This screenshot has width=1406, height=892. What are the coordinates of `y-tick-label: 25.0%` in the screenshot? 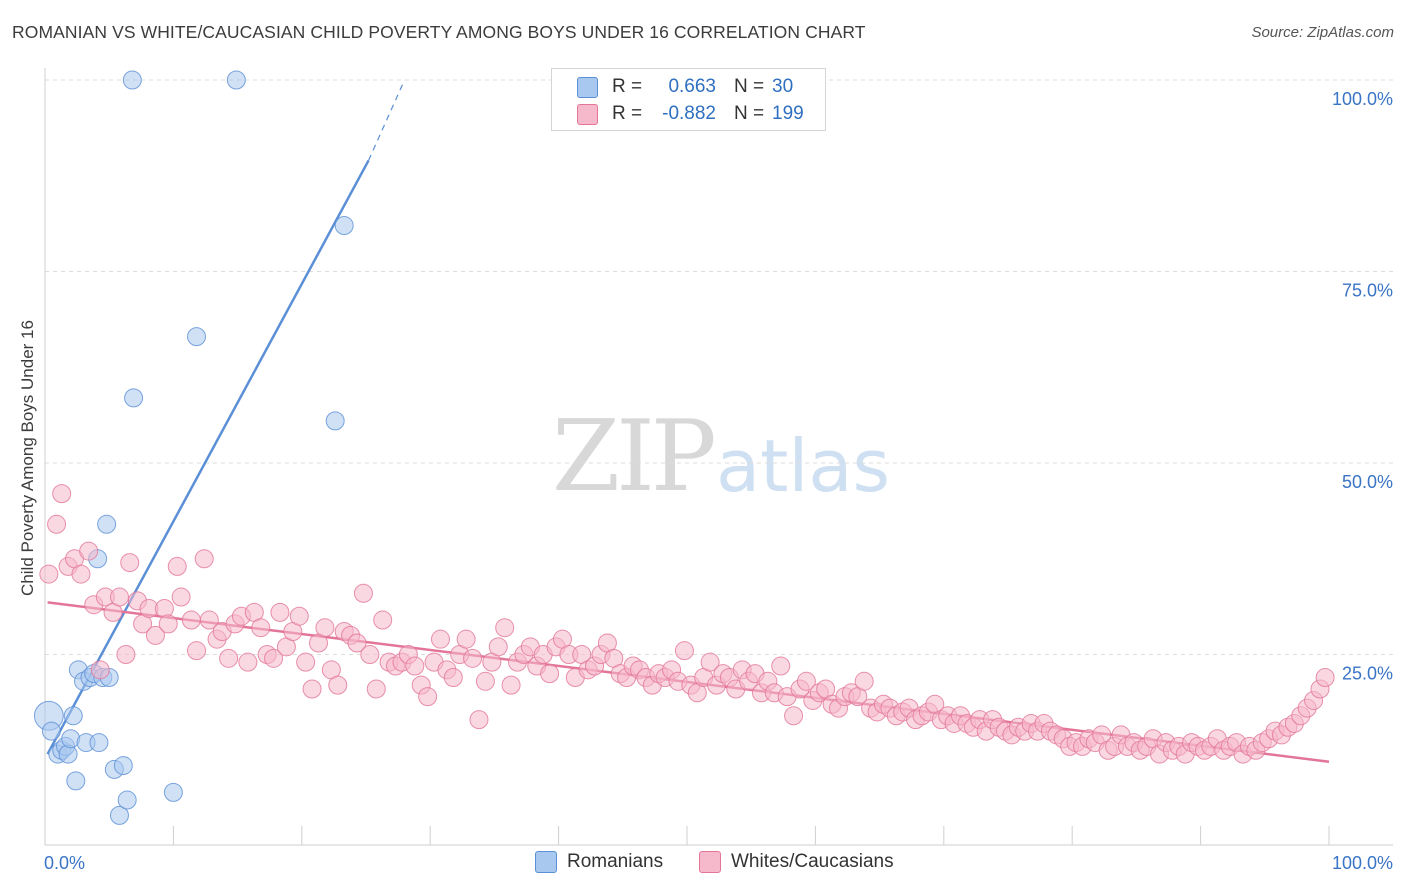 It's located at (1367, 674).